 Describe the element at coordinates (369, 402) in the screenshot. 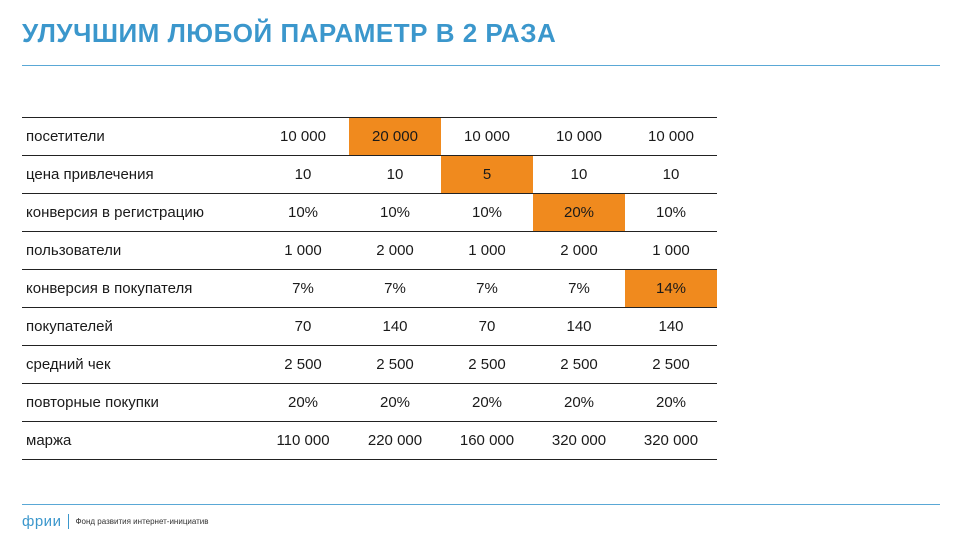

I see `table-row: повторные покупки 20% 20% 20% 20% 20%` at that location.